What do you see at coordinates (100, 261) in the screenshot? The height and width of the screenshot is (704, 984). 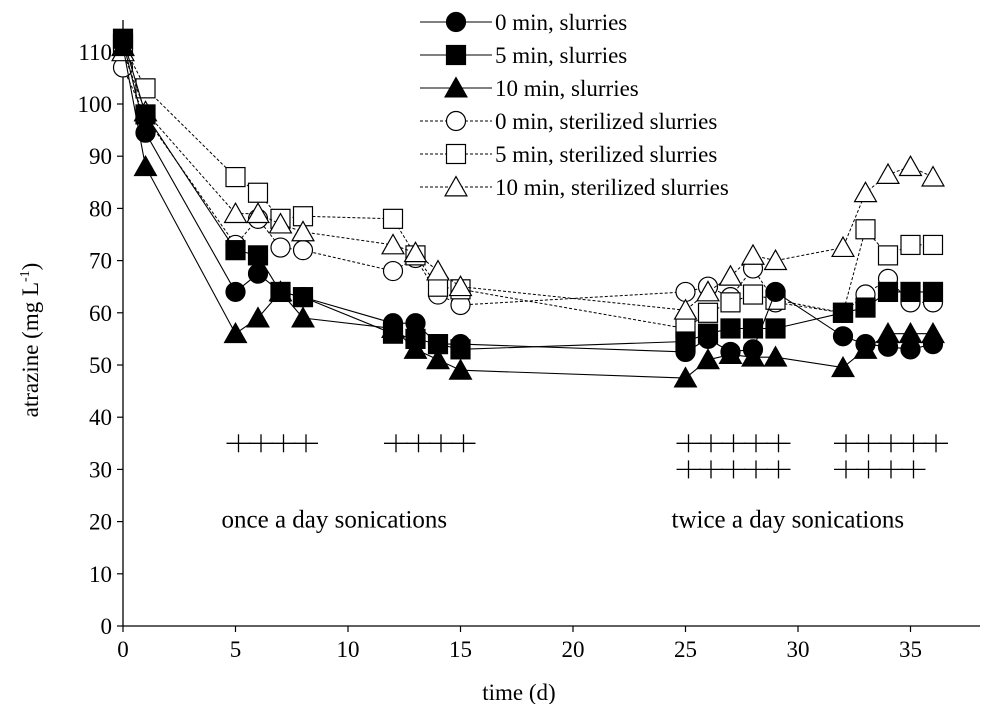 I see `y-tick-label: 70` at bounding box center [100, 261].